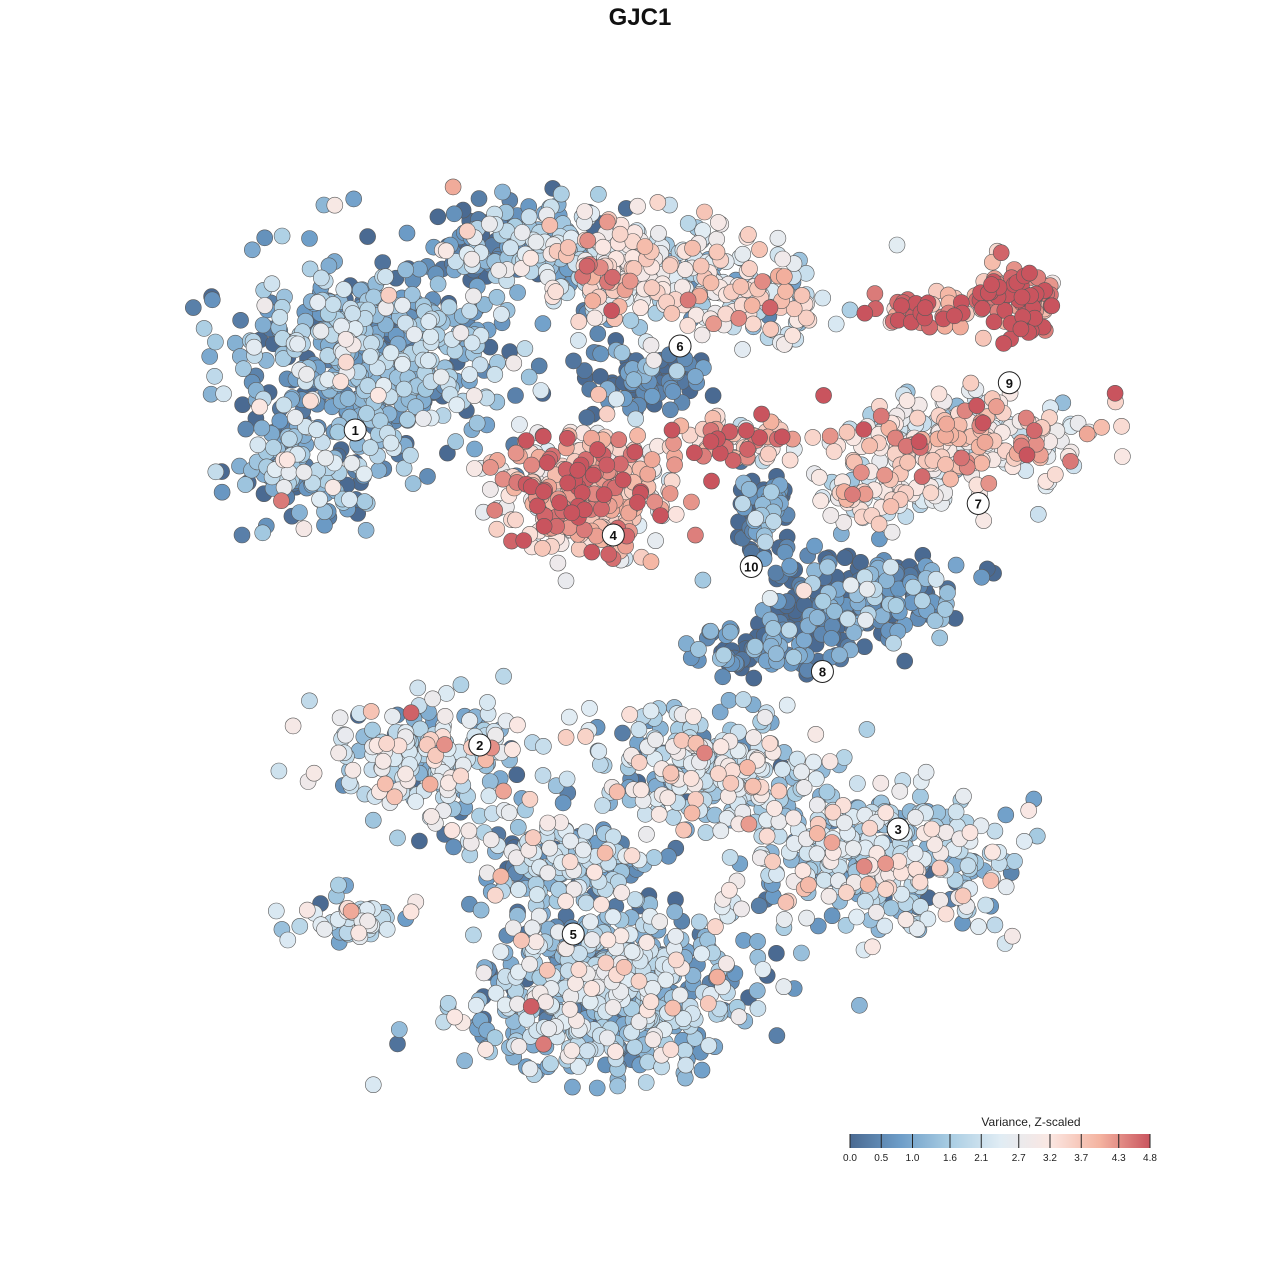 The width and height of the screenshot is (1280, 1280). Describe the element at coordinates (850, 1158) in the screenshot. I see `colorbar-tick-label: 0.0` at that location.